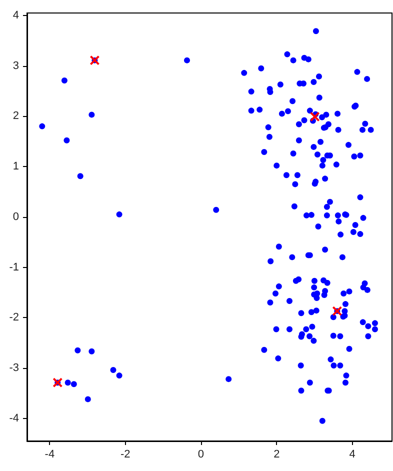  What do you see at coordinates (14, 368) in the screenshot?
I see `y-tick-label: -3` at bounding box center [14, 368].